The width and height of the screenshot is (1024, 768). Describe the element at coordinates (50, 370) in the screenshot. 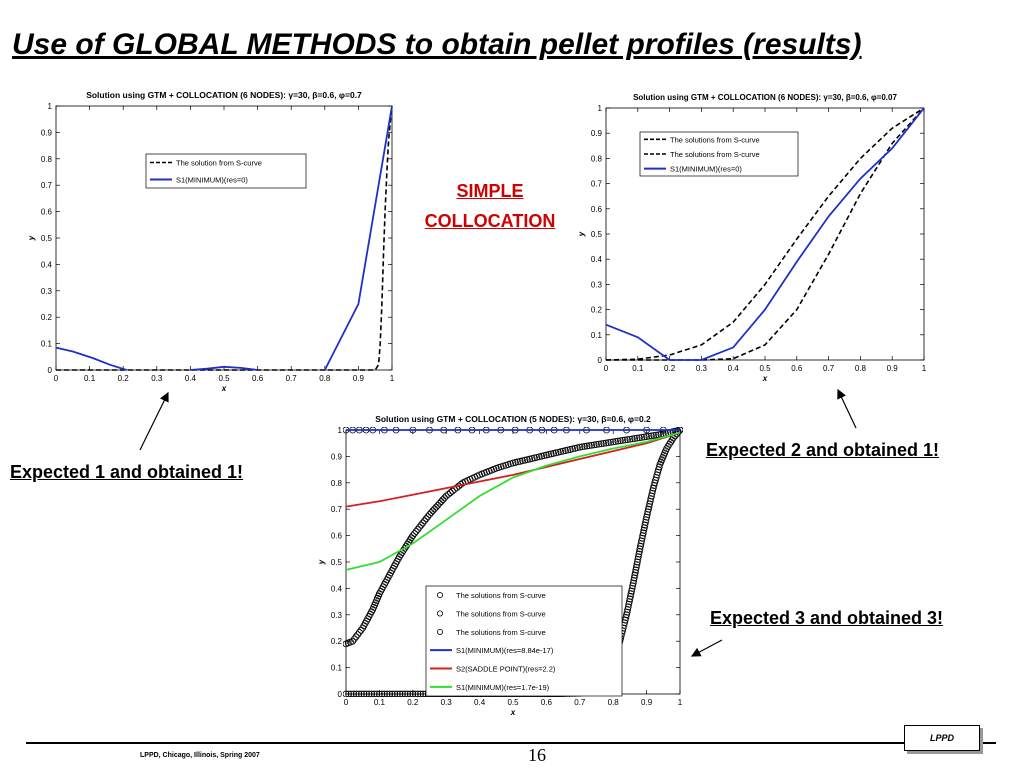

I see `y-tick-label: 0` at that location.